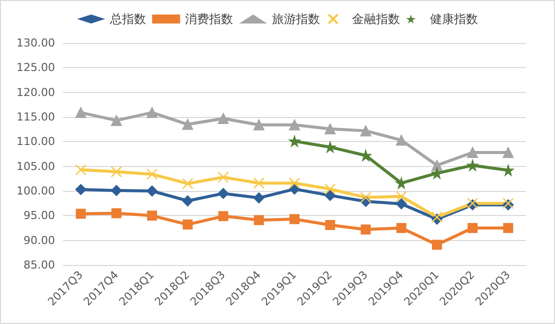 The width and height of the screenshot is (555, 324). What do you see at coordinates (296, 19) in the screenshot?
I see `legend-label: 旅游指数` at bounding box center [296, 19].